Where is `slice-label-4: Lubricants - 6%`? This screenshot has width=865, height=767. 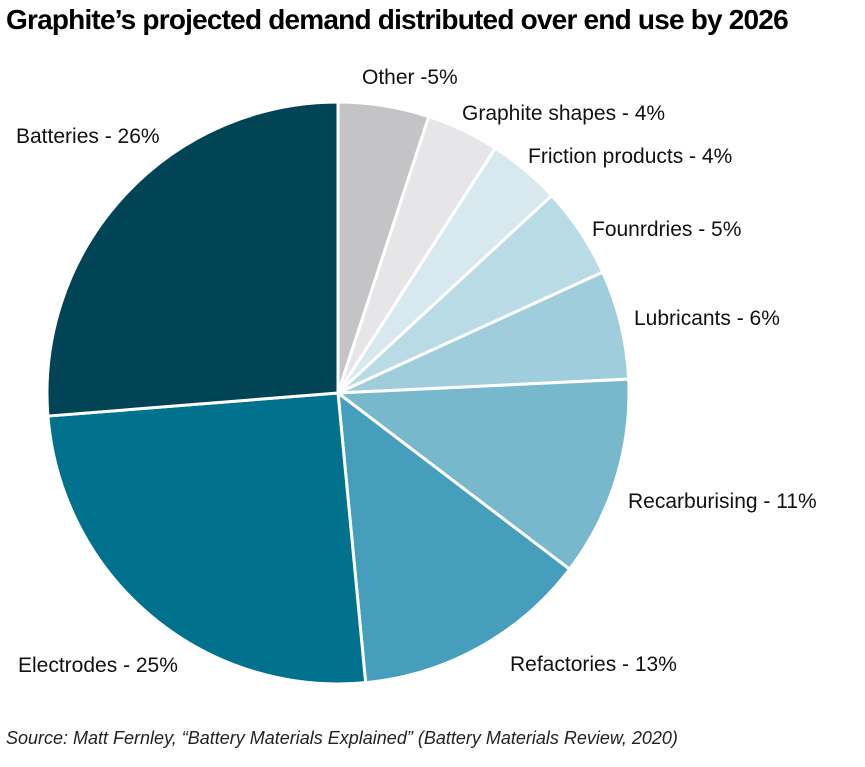
slice-label-4: Lubricants - 6% is located at coordinates (707, 318).